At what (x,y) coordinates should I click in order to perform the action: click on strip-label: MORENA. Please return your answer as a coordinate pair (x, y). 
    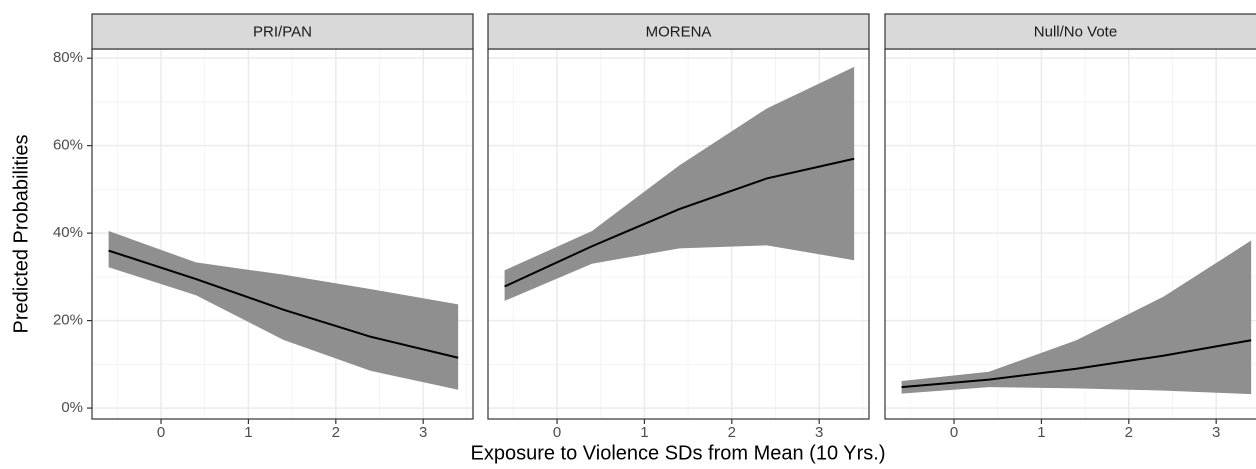
    Looking at the image, I should click on (679, 31).